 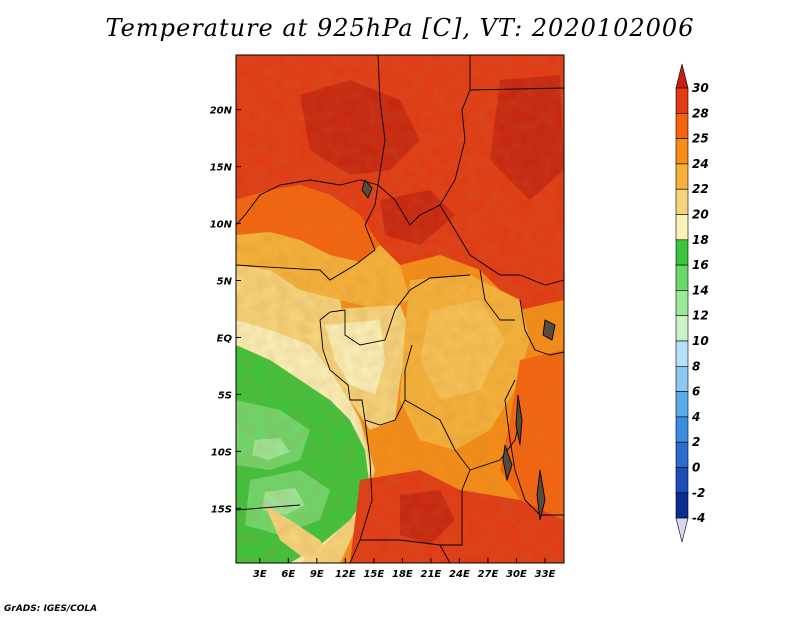 What do you see at coordinates (700, 139) in the screenshot?
I see `colorbar-label: 25` at bounding box center [700, 139].